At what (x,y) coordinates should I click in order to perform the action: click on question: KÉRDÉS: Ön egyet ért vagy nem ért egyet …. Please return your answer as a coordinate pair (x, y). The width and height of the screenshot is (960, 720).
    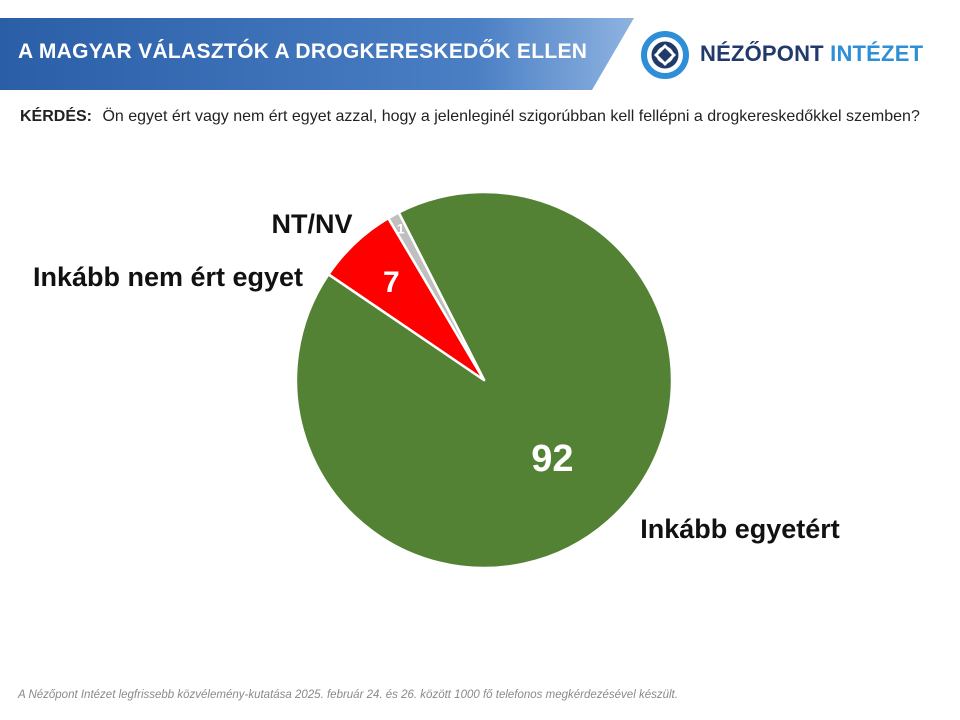
    Looking at the image, I should click on (472, 117).